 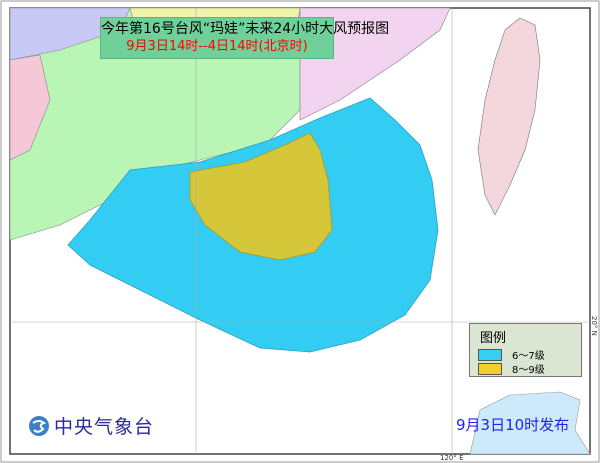 What do you see at coordinates (493, 338) in the screenshot?
I see `legend-title: 图例` at bounding box center [493, 338].